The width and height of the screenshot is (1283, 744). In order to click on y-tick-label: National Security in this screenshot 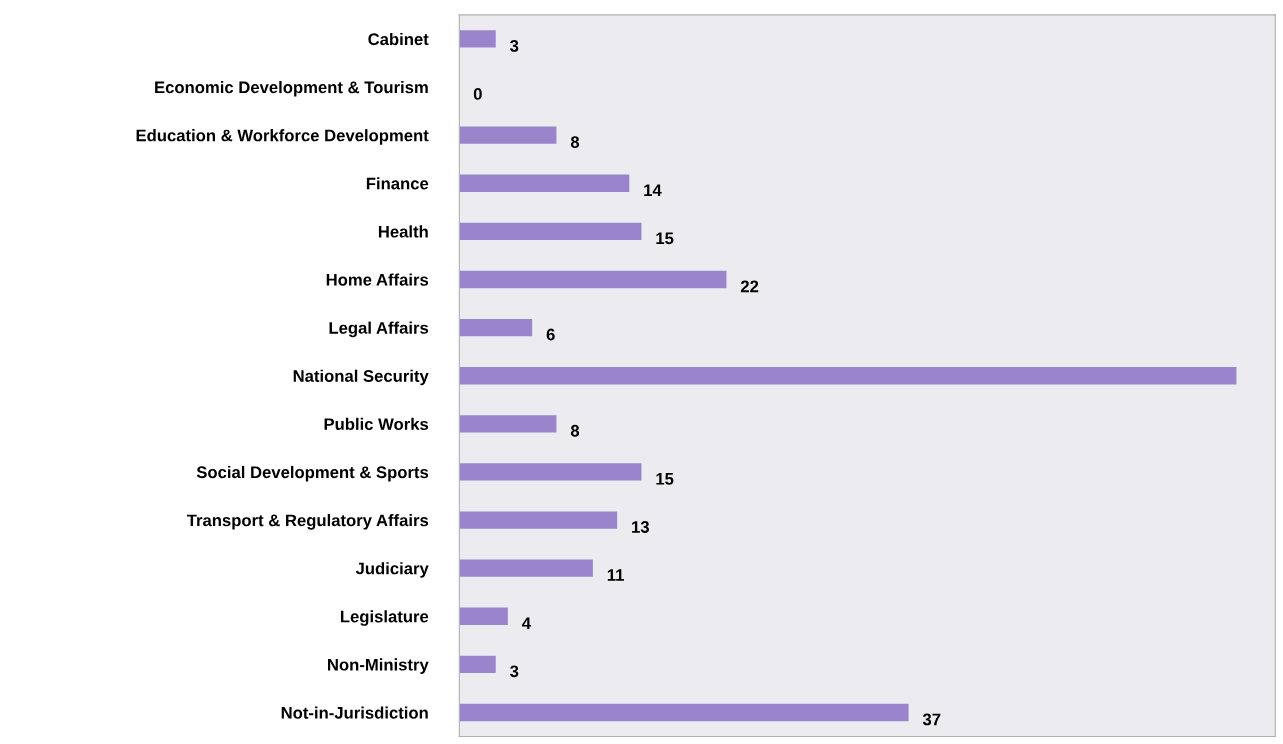, I will do `click(361, 377)`.